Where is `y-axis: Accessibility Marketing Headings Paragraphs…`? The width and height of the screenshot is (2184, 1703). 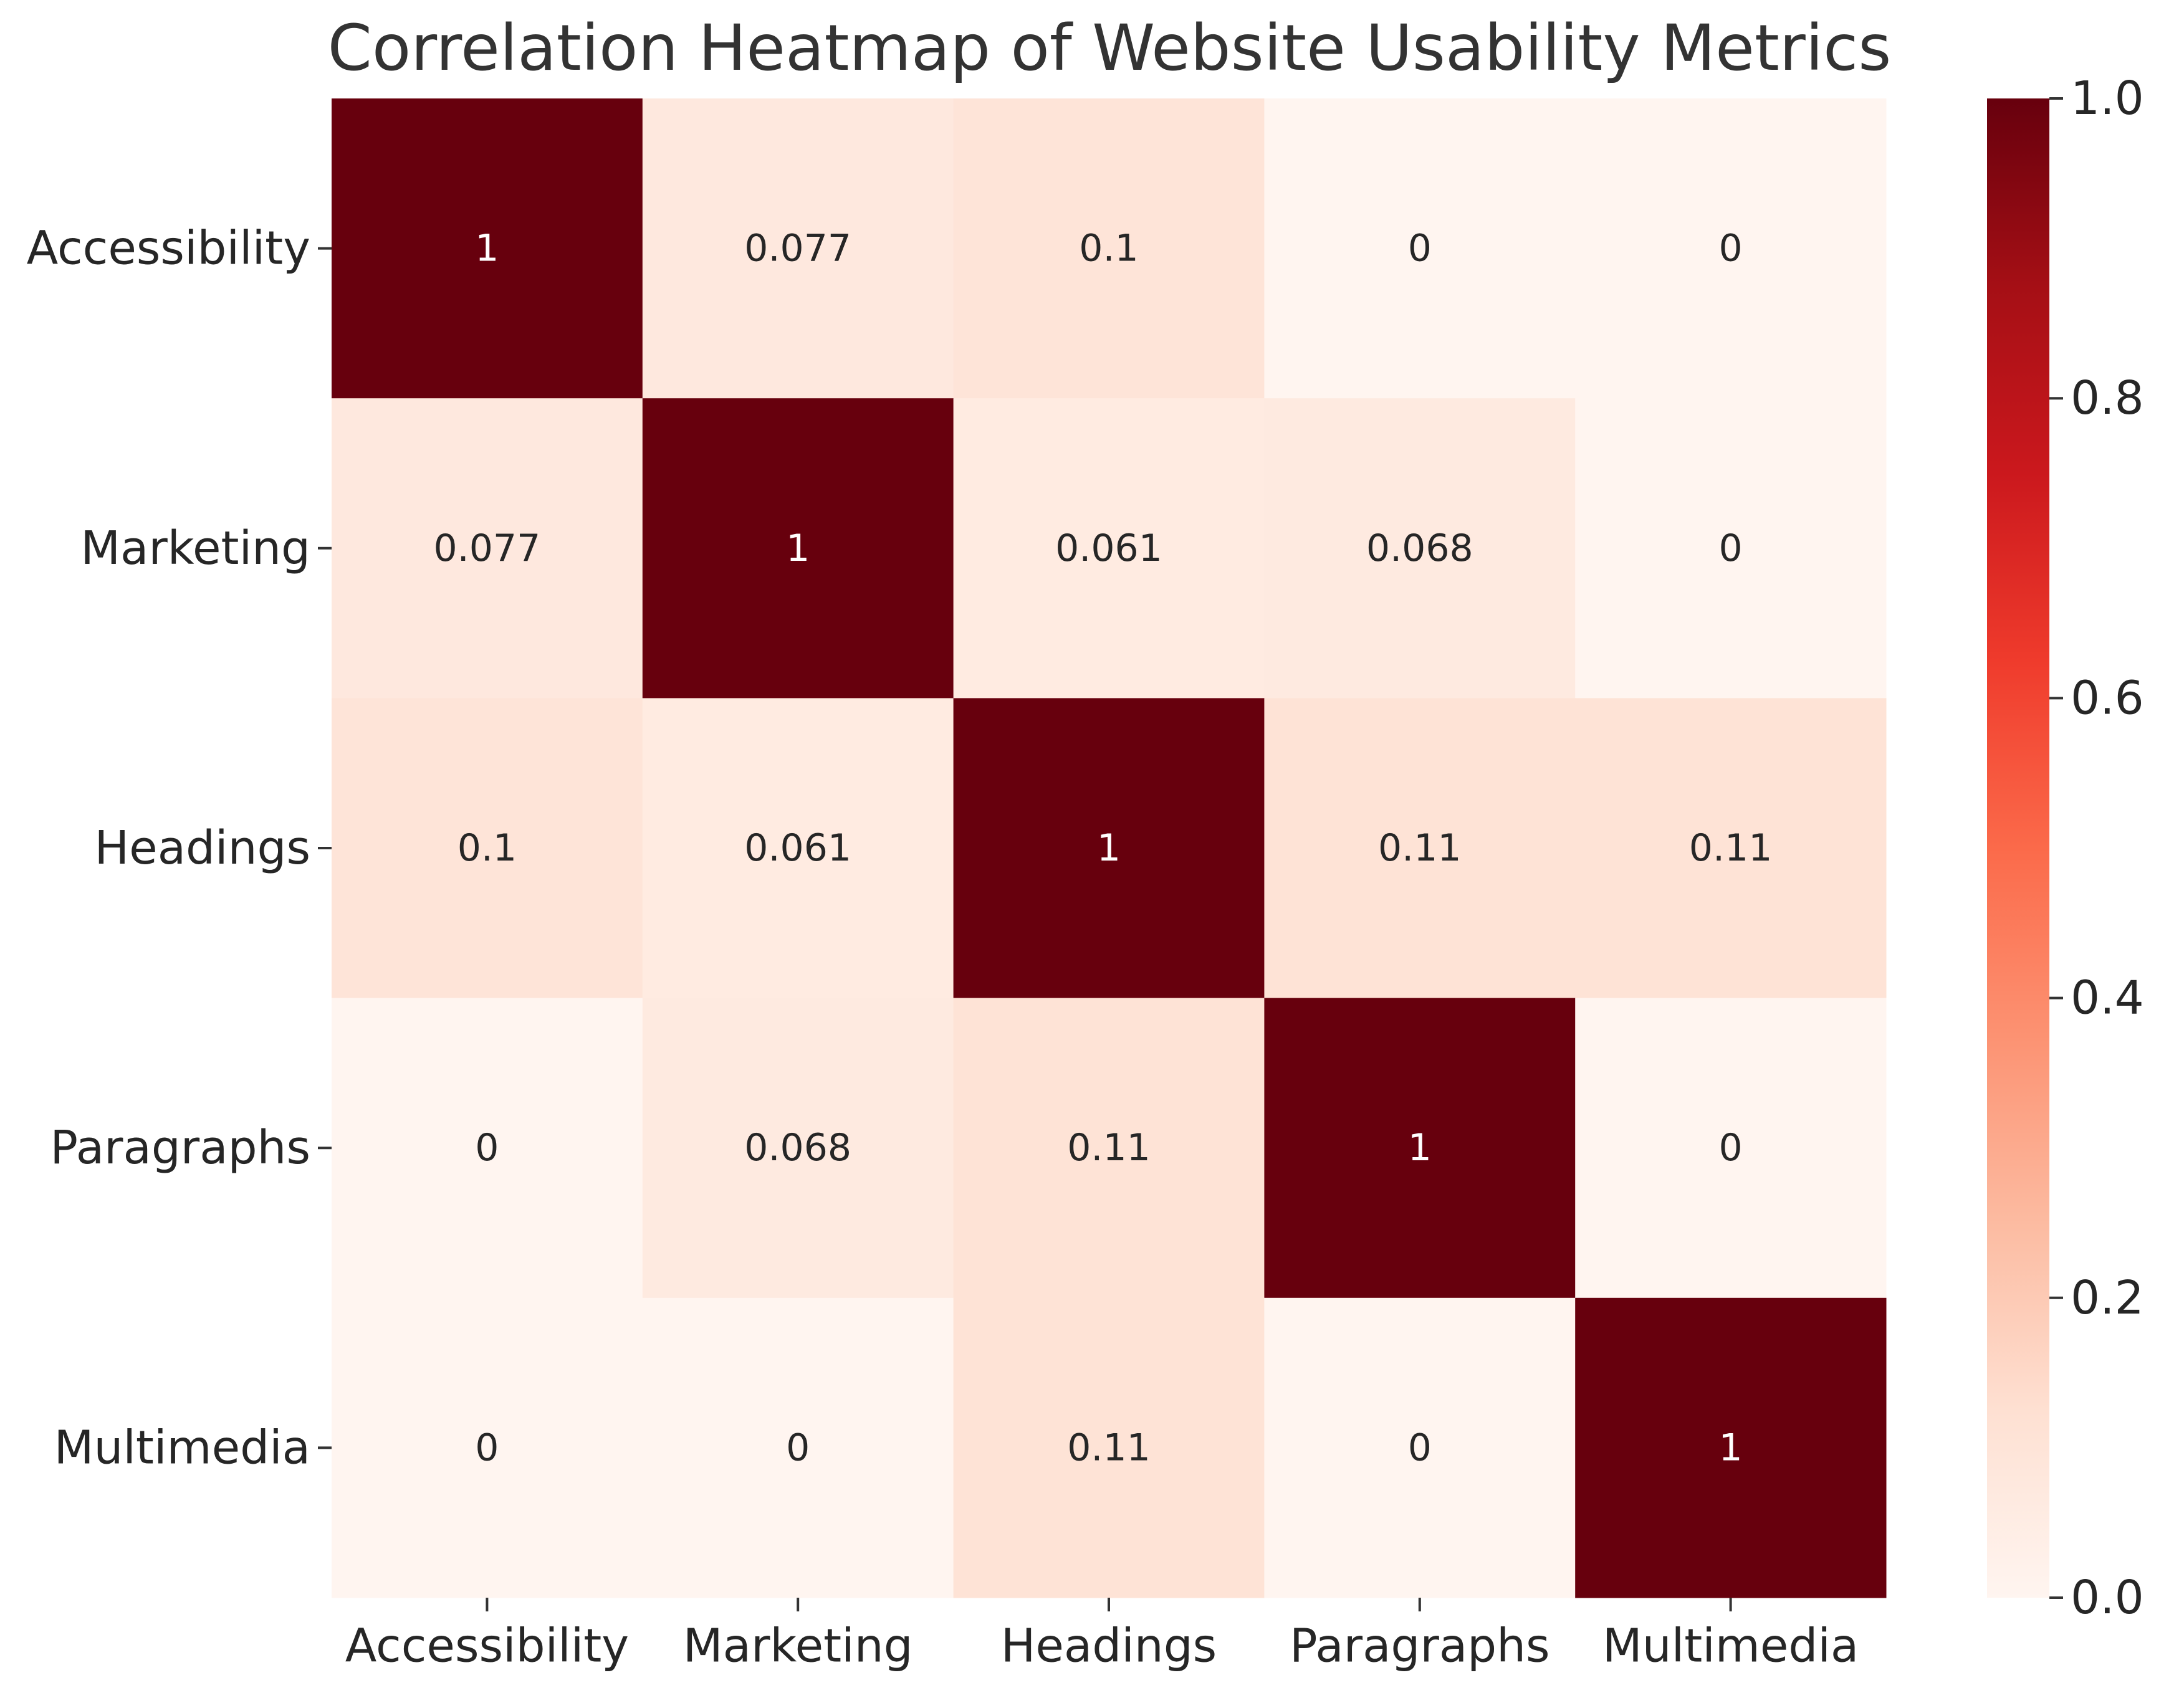 y-axis: Accessibility Marketing Headings Paragraphs… is located at coordinates (179, 848).